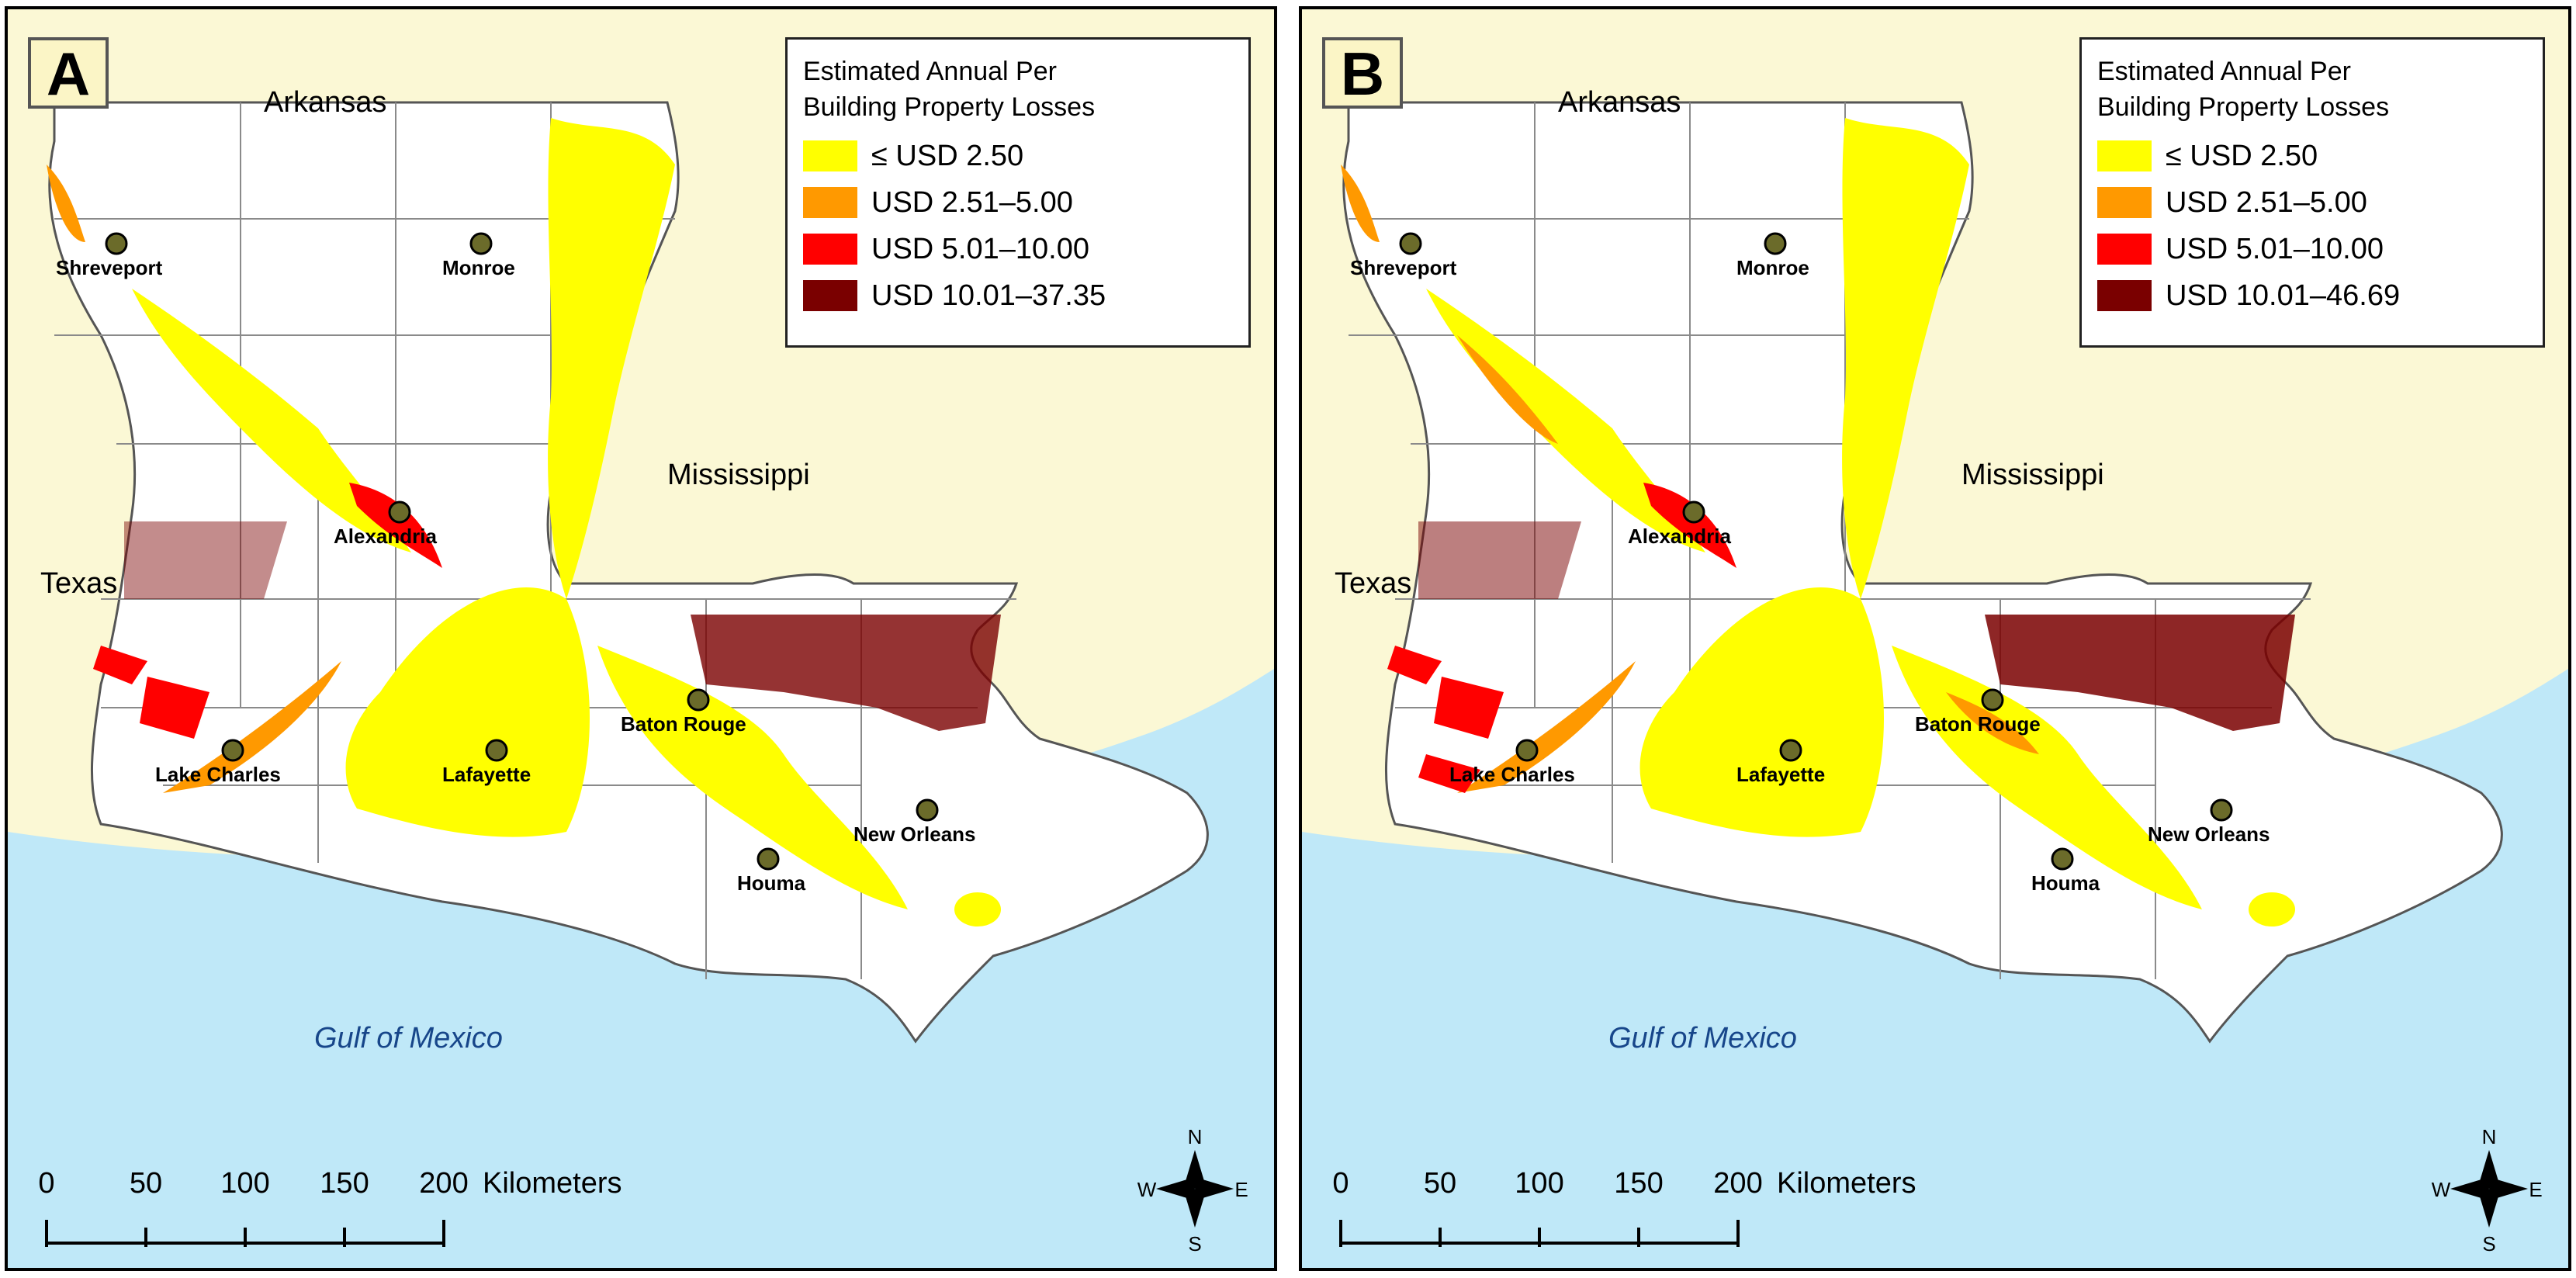 Image resolution: width=2576 pixels, height=1278 pixels. Describe the element at coordinates (2283, 295) in the screenshot. I see `legend-label: USD 10.01–46.69` at that location.